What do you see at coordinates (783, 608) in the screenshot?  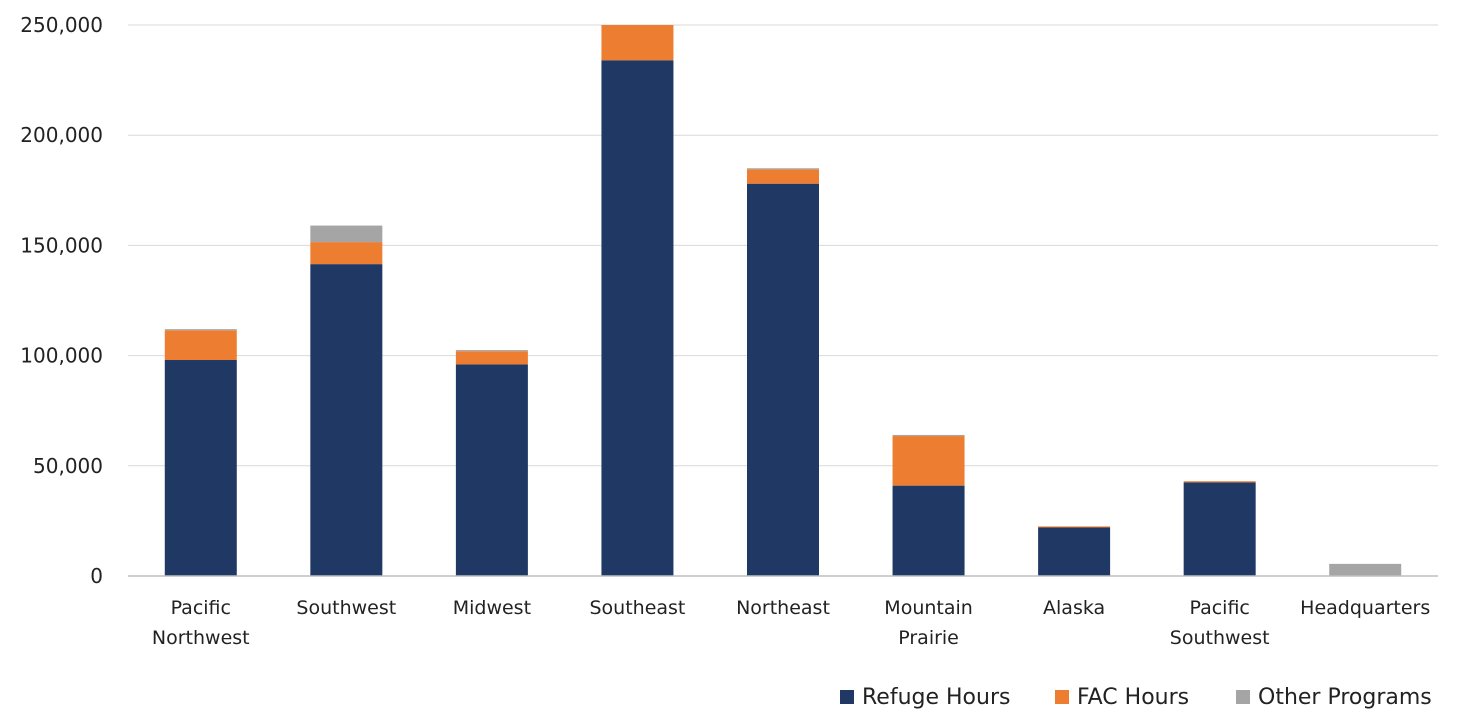 I see `x-tick-label: Northeast` at bounding box center [783, 608].